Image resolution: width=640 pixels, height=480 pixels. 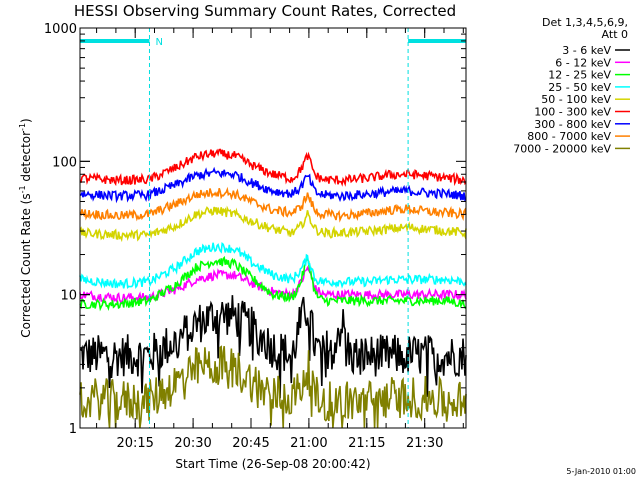 What do you see at coordinates (60, 29) in the screenshot?
I see `y-tick-label: 1000` at bounding box center [60, 29].